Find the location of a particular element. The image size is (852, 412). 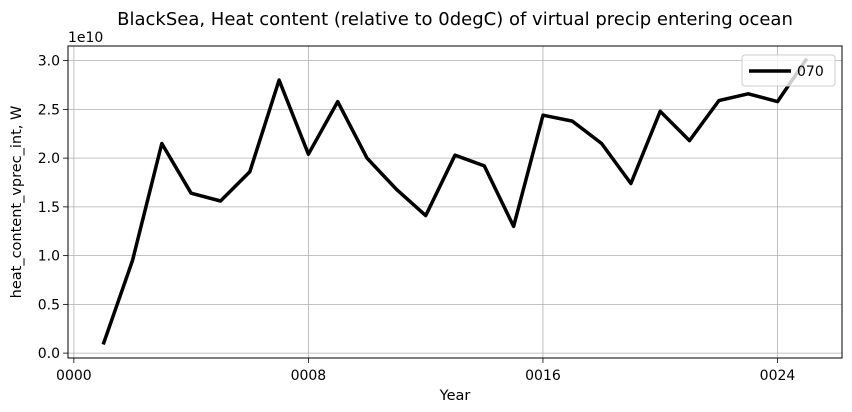

y-tick-label: 1.0 is located at coordinates (49, 257).